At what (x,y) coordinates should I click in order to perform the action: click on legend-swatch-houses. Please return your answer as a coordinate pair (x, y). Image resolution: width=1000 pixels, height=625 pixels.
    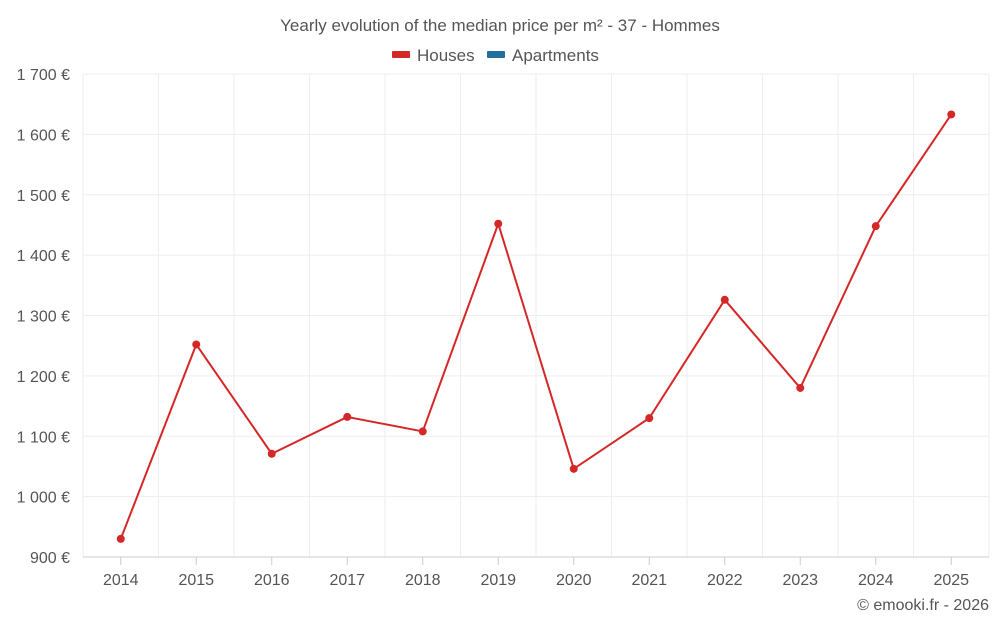
    Looking at the image, I should click on (401, 54).